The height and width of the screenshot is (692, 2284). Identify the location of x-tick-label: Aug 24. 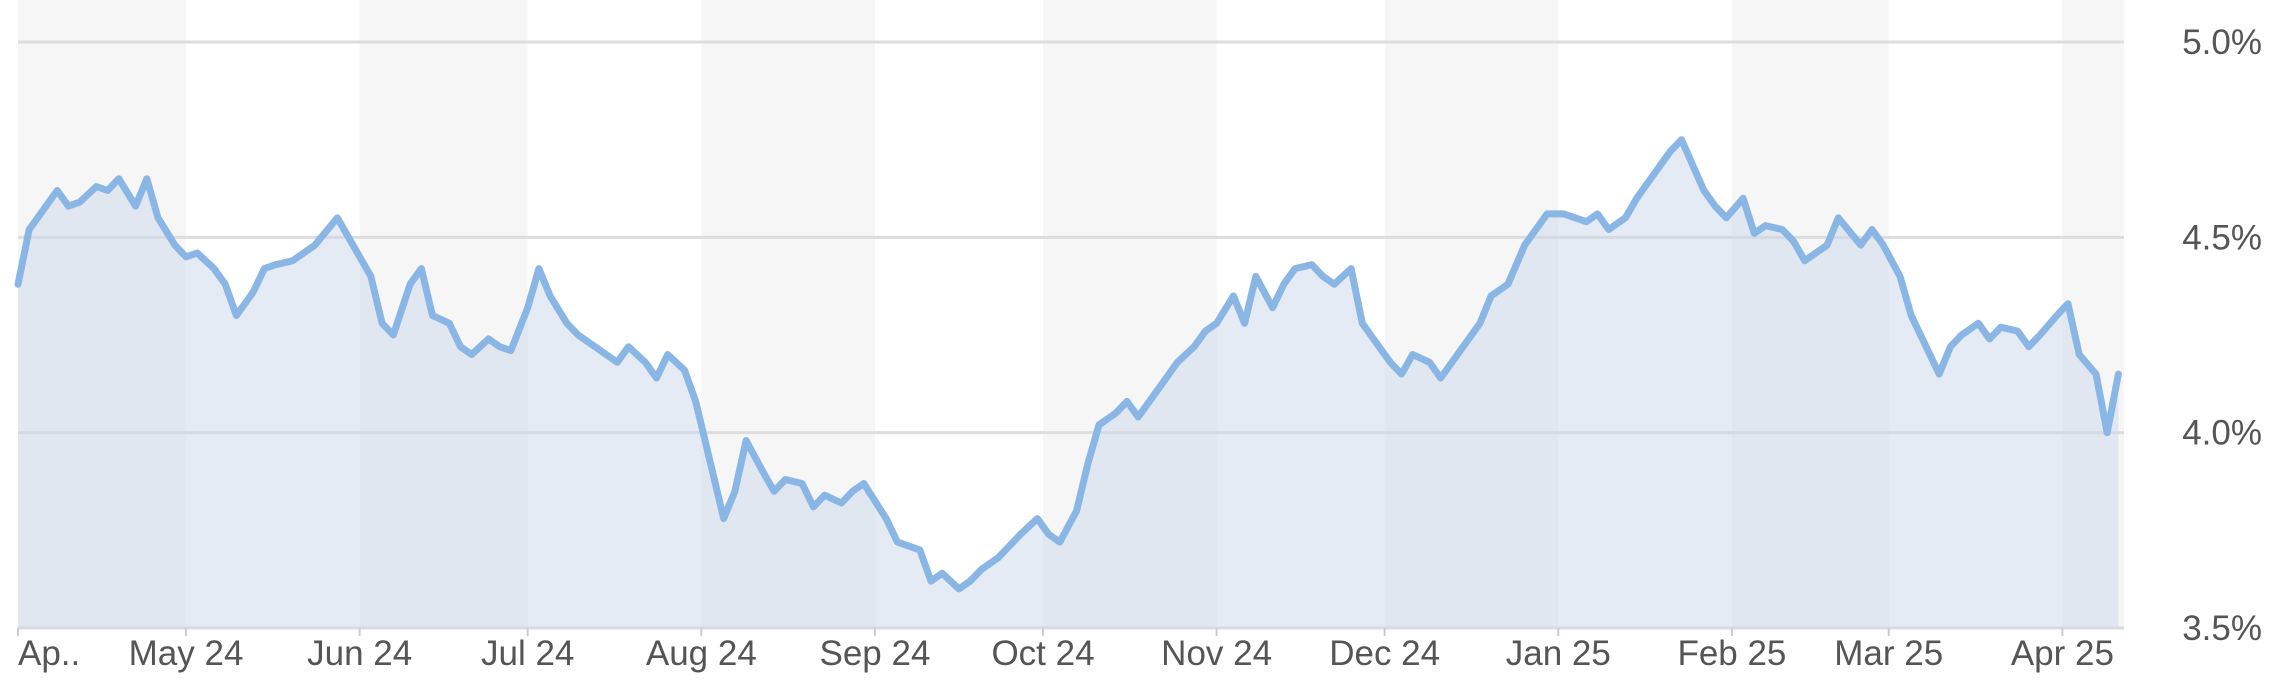
(701, 653).